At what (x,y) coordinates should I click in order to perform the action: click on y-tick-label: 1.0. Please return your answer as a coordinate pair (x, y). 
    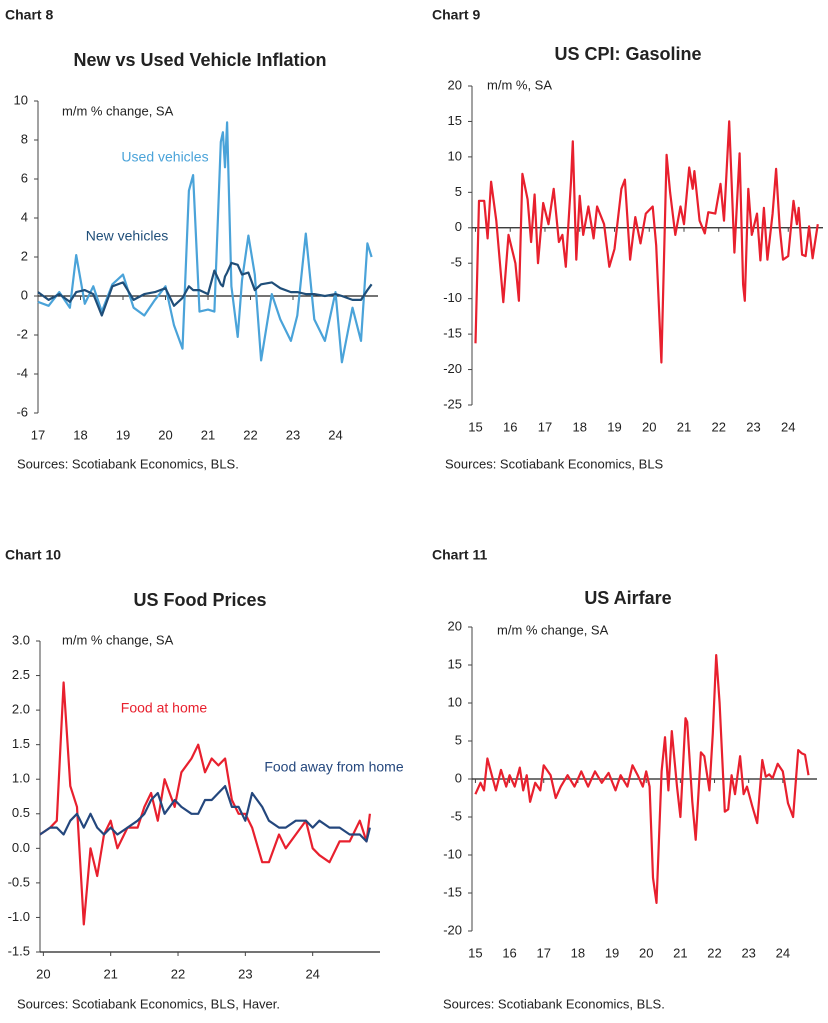
    Looking at the image, I should click on (21, 778).